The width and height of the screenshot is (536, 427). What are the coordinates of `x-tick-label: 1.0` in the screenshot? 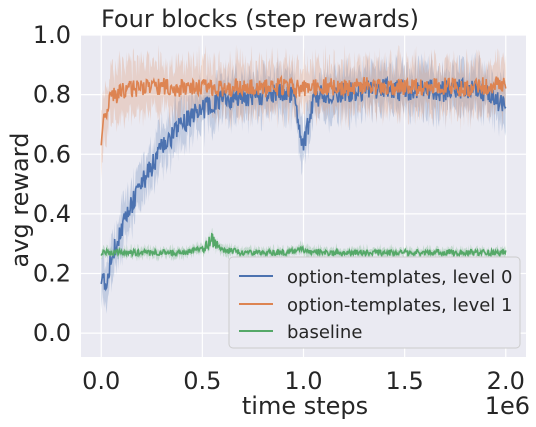 It's located at (303, 381).